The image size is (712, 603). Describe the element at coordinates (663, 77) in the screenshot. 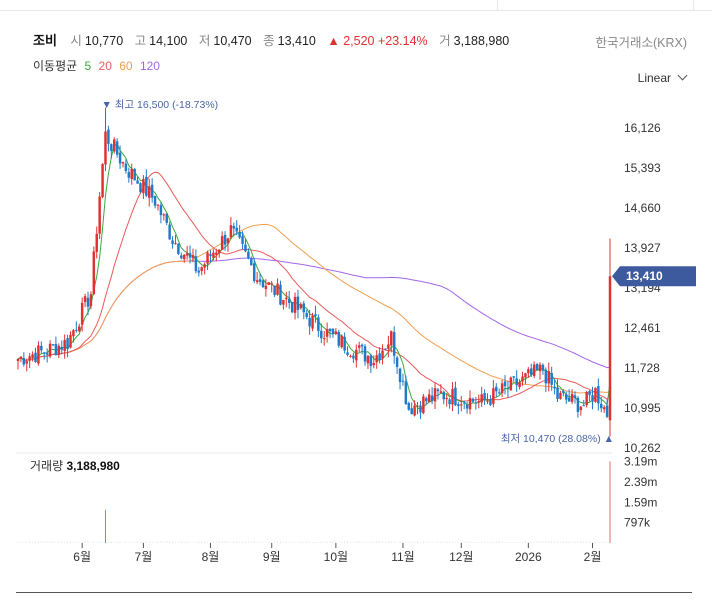

I see `scale-dropdown: Linear` at that location.